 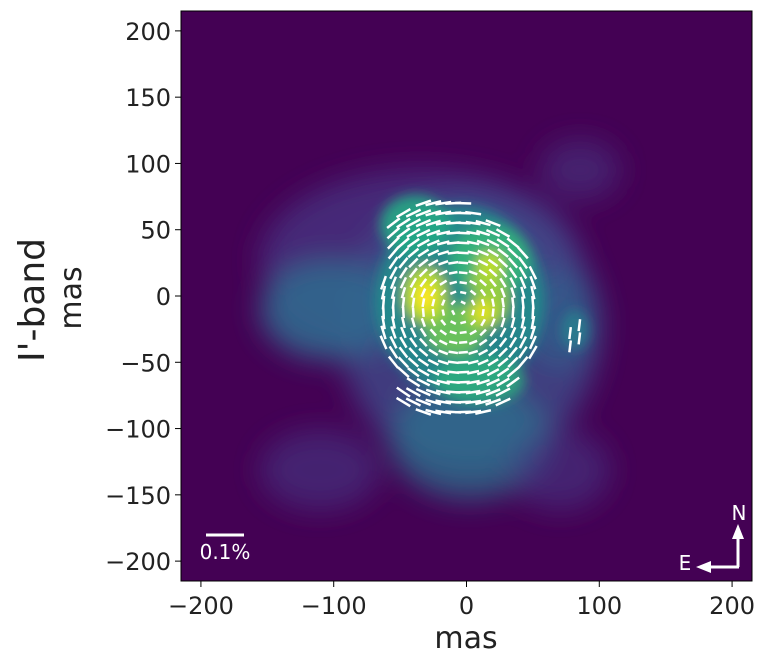 I want to click on x-tick-label: 200, so click(x=732, y=606).